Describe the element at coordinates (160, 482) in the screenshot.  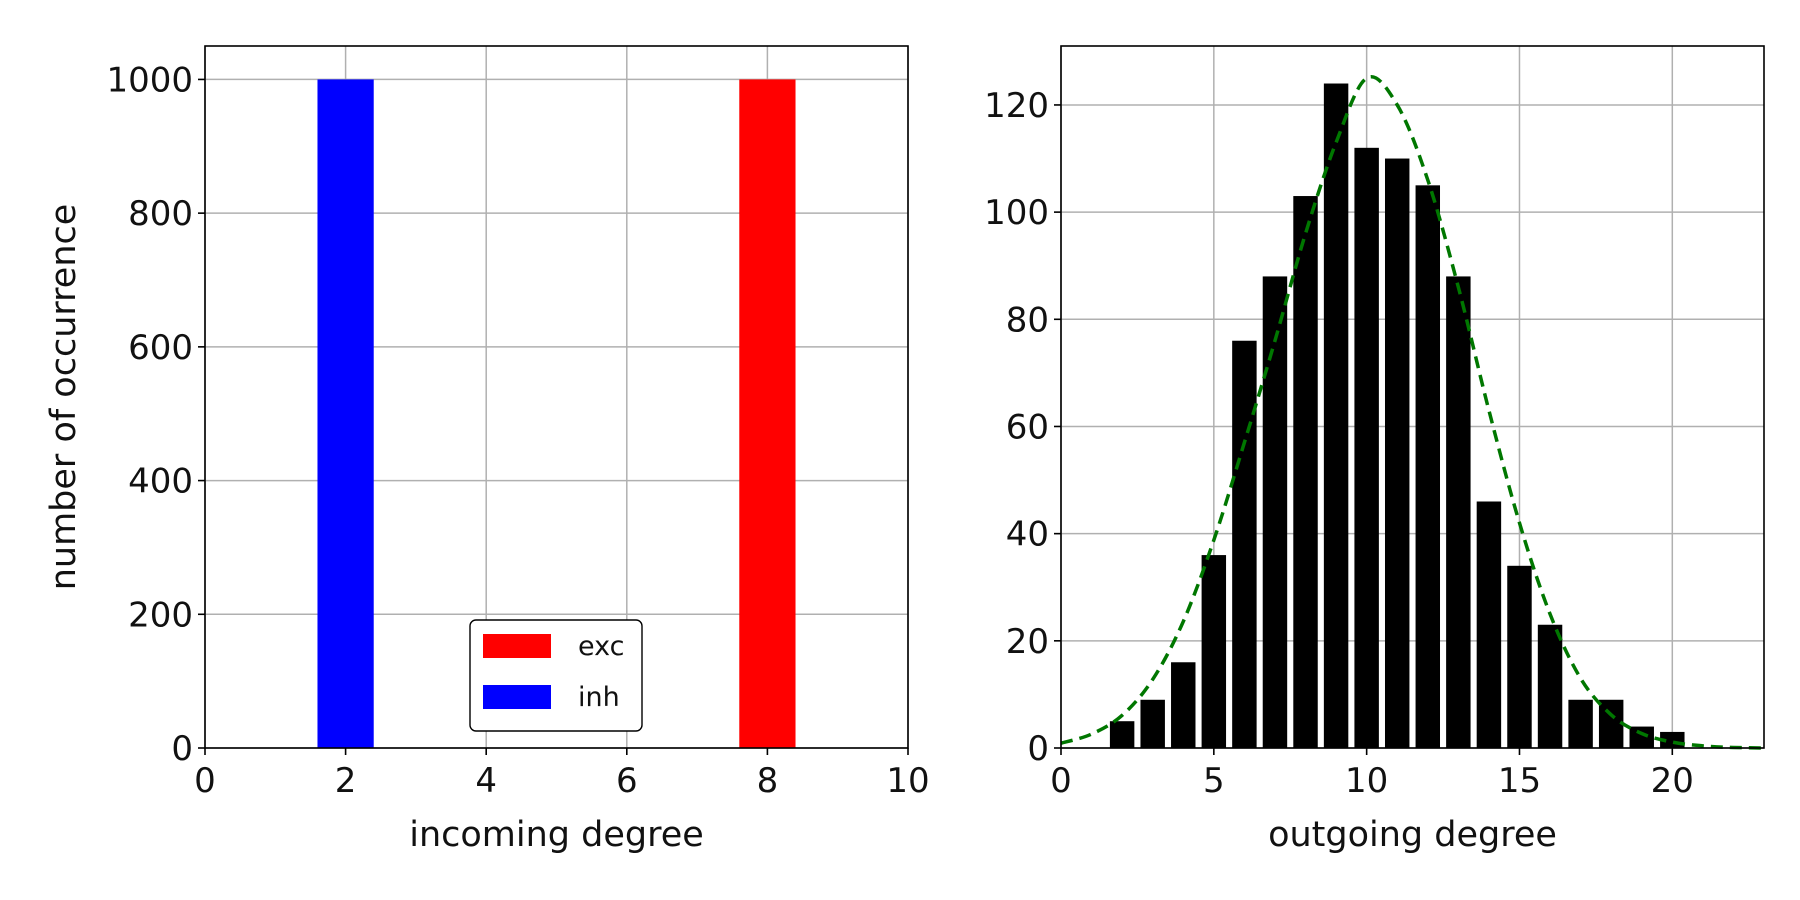
I see `y-tick-label: 400` at that location.